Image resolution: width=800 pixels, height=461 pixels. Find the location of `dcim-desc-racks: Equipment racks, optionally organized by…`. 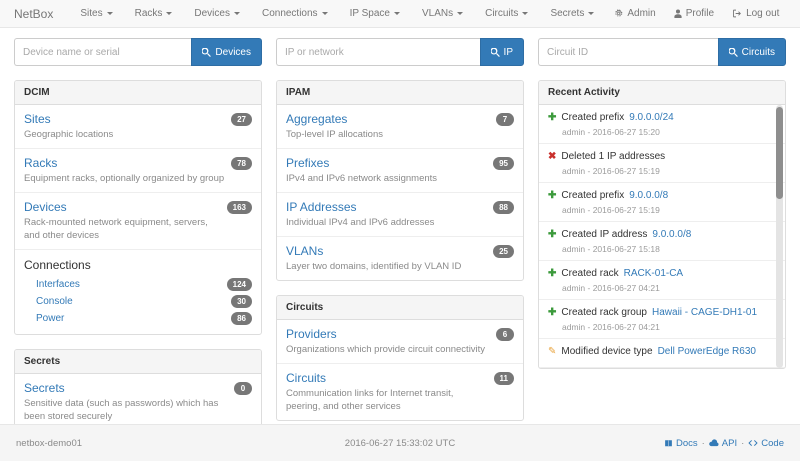

dcim-desc-racks: Equipment racks, optionally organized by… is located at coordinates (124, 178).